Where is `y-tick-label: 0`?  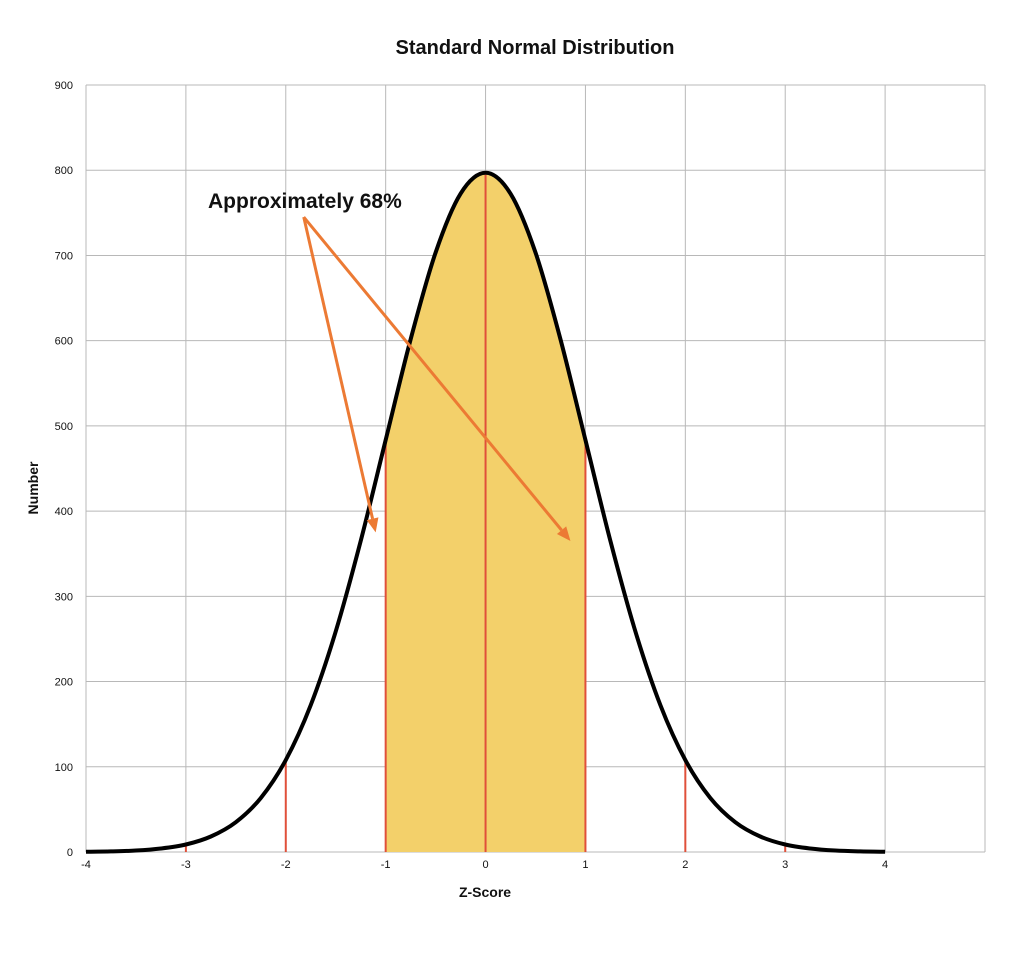
y-tick-label: 0 is located at coordinates (70, 853).